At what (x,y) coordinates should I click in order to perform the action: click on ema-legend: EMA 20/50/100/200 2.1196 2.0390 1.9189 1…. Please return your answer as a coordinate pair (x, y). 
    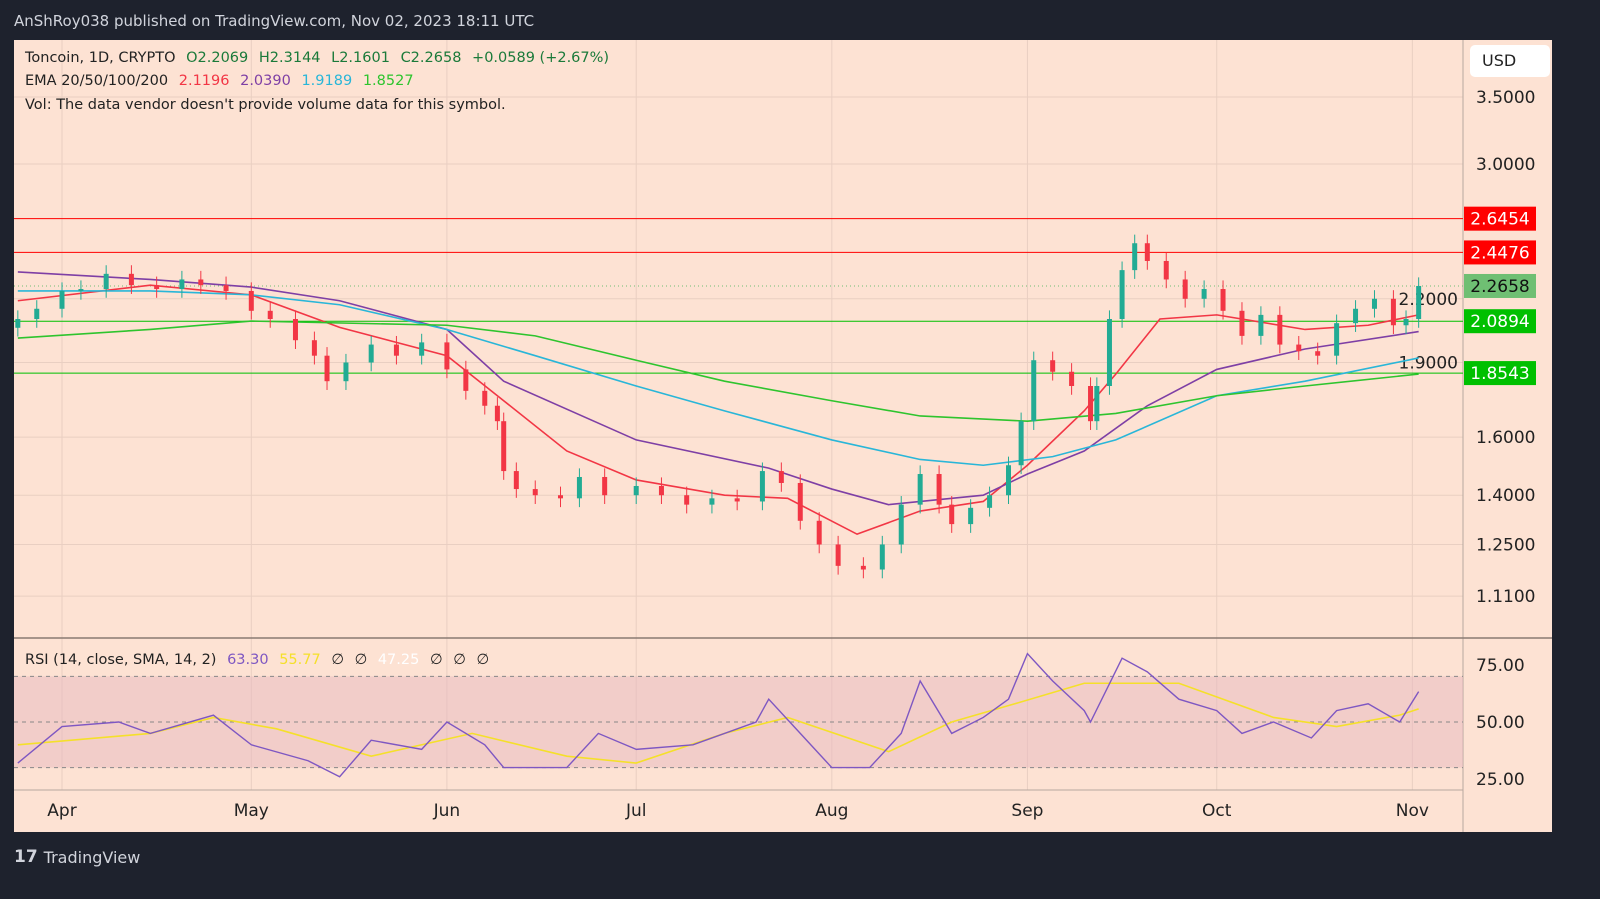
    Looking at the image, I should click on (222, 81).